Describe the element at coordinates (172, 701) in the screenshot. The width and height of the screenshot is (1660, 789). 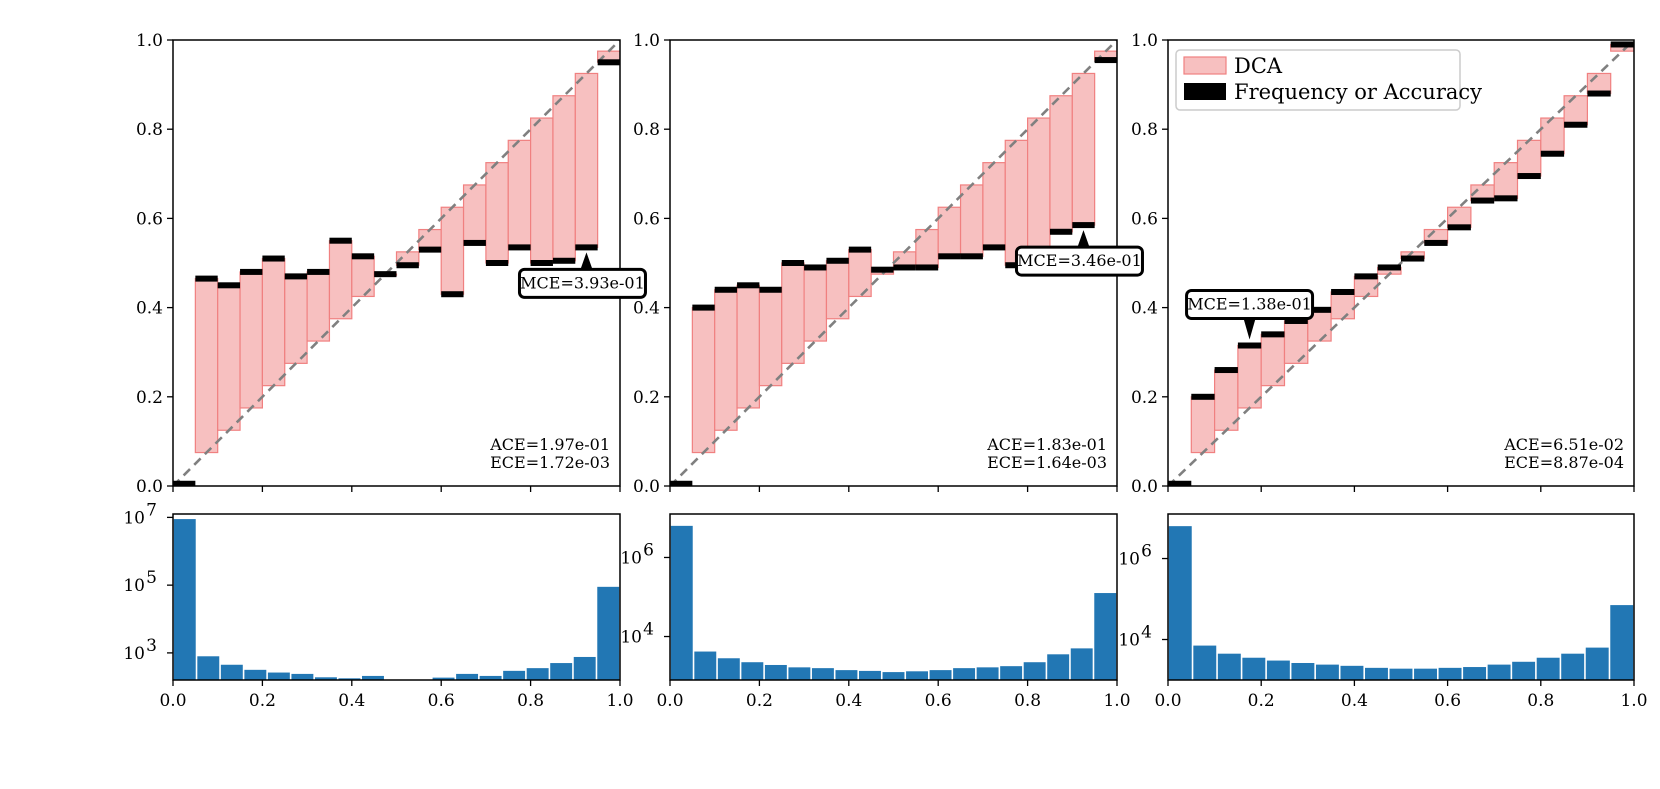
I see `x-tick-label: 0.0` at that location.